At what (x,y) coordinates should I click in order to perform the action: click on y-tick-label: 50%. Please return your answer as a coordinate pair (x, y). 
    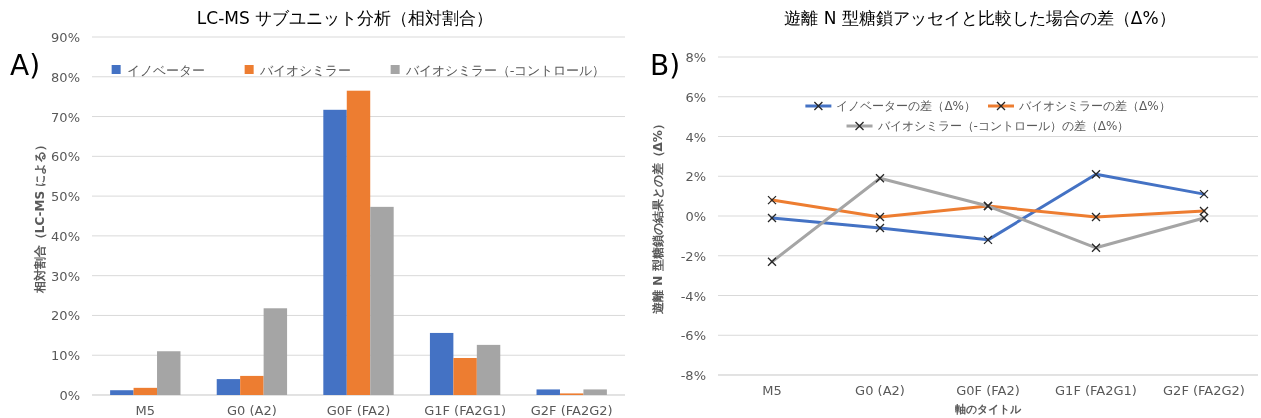
    Looking at the image, I should click on (65, 197).